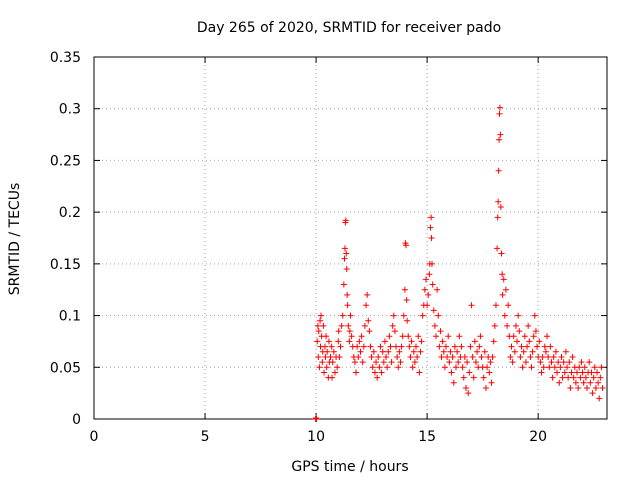  Describe the element at coordinates (349, 467) in the screenshot. I see `x-axis-label: GPS time / hours` at that location.